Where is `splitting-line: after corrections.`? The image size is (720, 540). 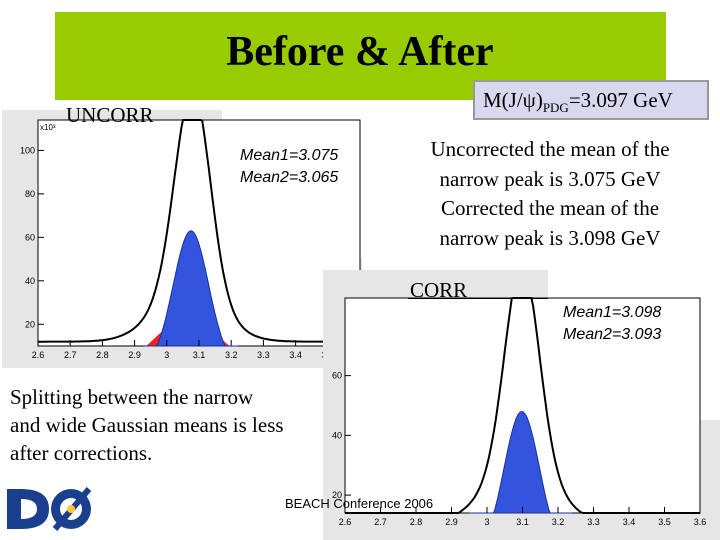 splitting-line: after corrections. is located at coordinates (81, 453).